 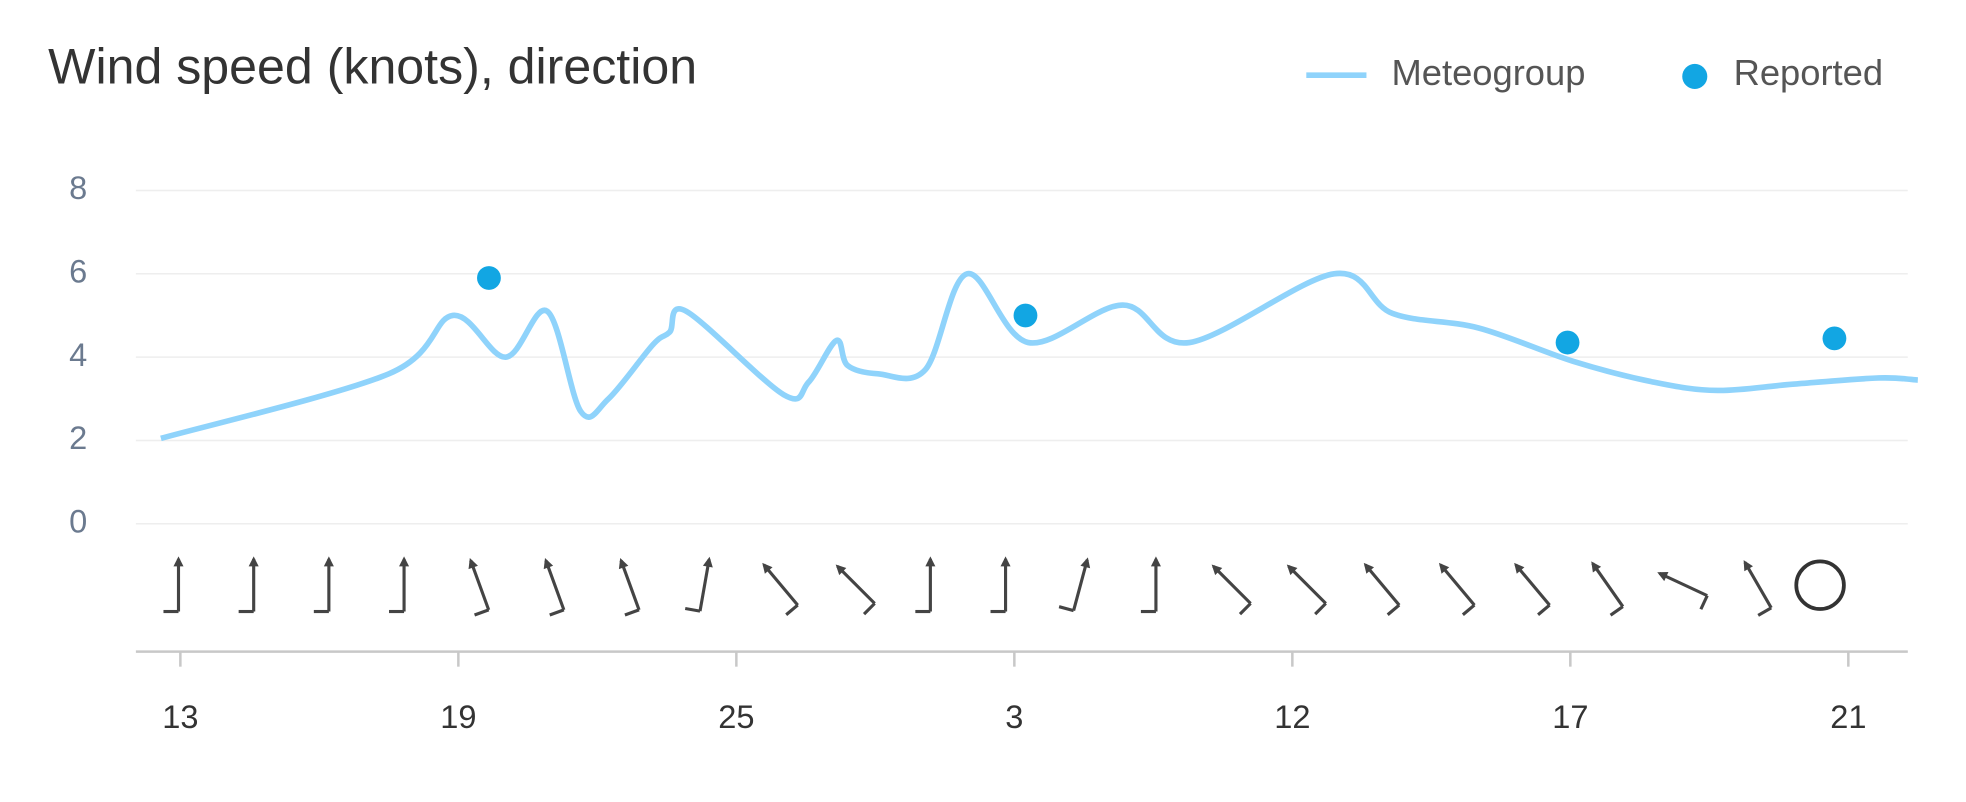 What do you see at coordinates (372, 66) in the screenshot?
I see `chart-title: Wind speed (knots), direction` at bounding box center [372, 66].